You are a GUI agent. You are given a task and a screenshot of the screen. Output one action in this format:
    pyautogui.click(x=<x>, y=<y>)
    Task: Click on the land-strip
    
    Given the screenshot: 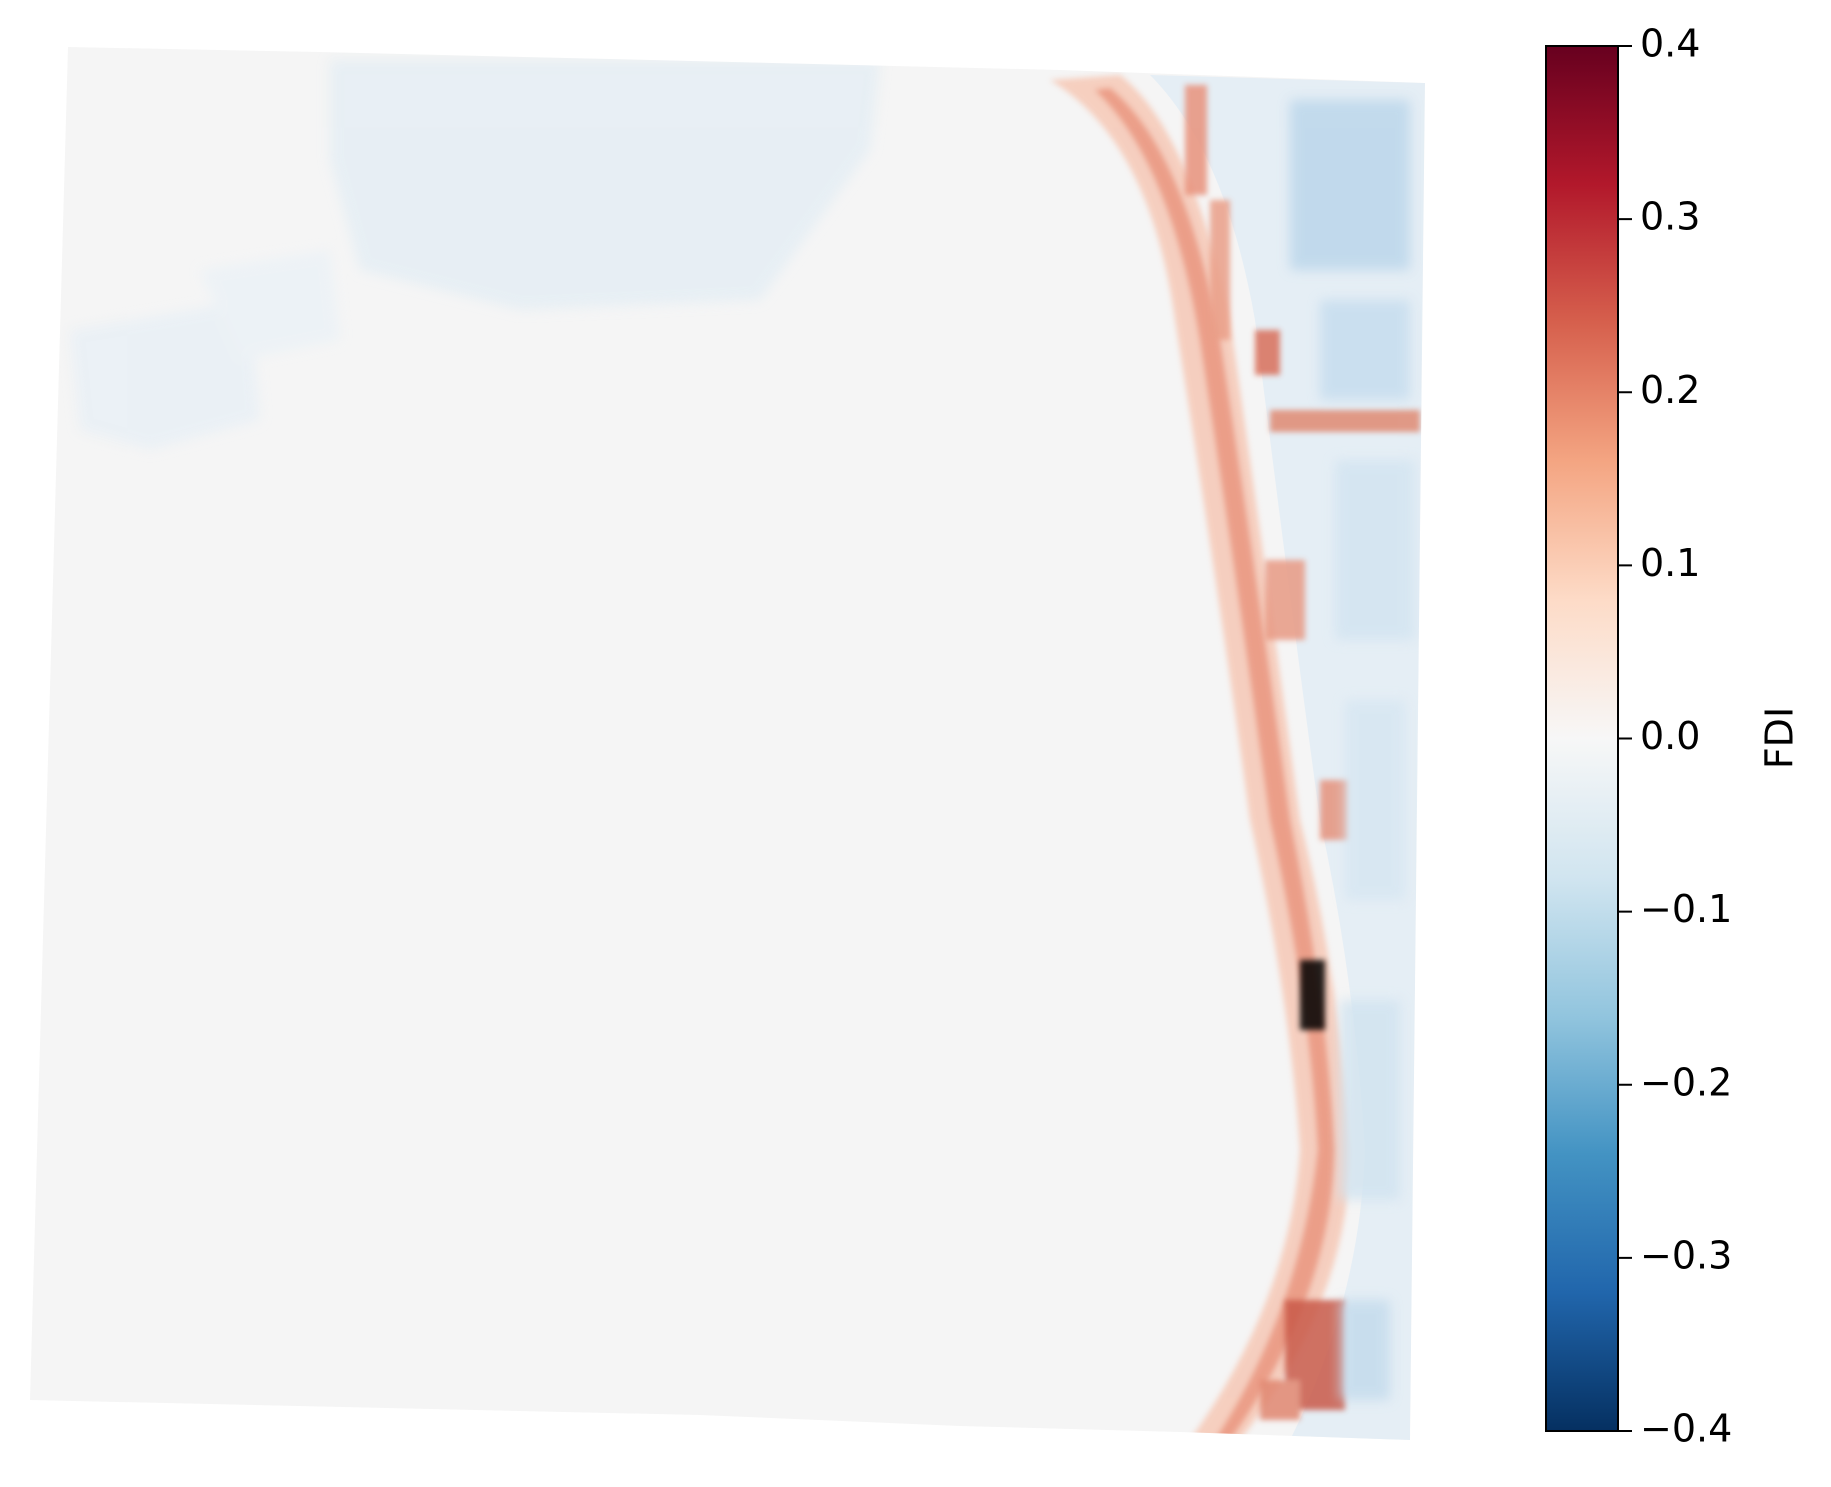 What is the action you would take?
    pyautogui.click(x=1287, y=757)
    